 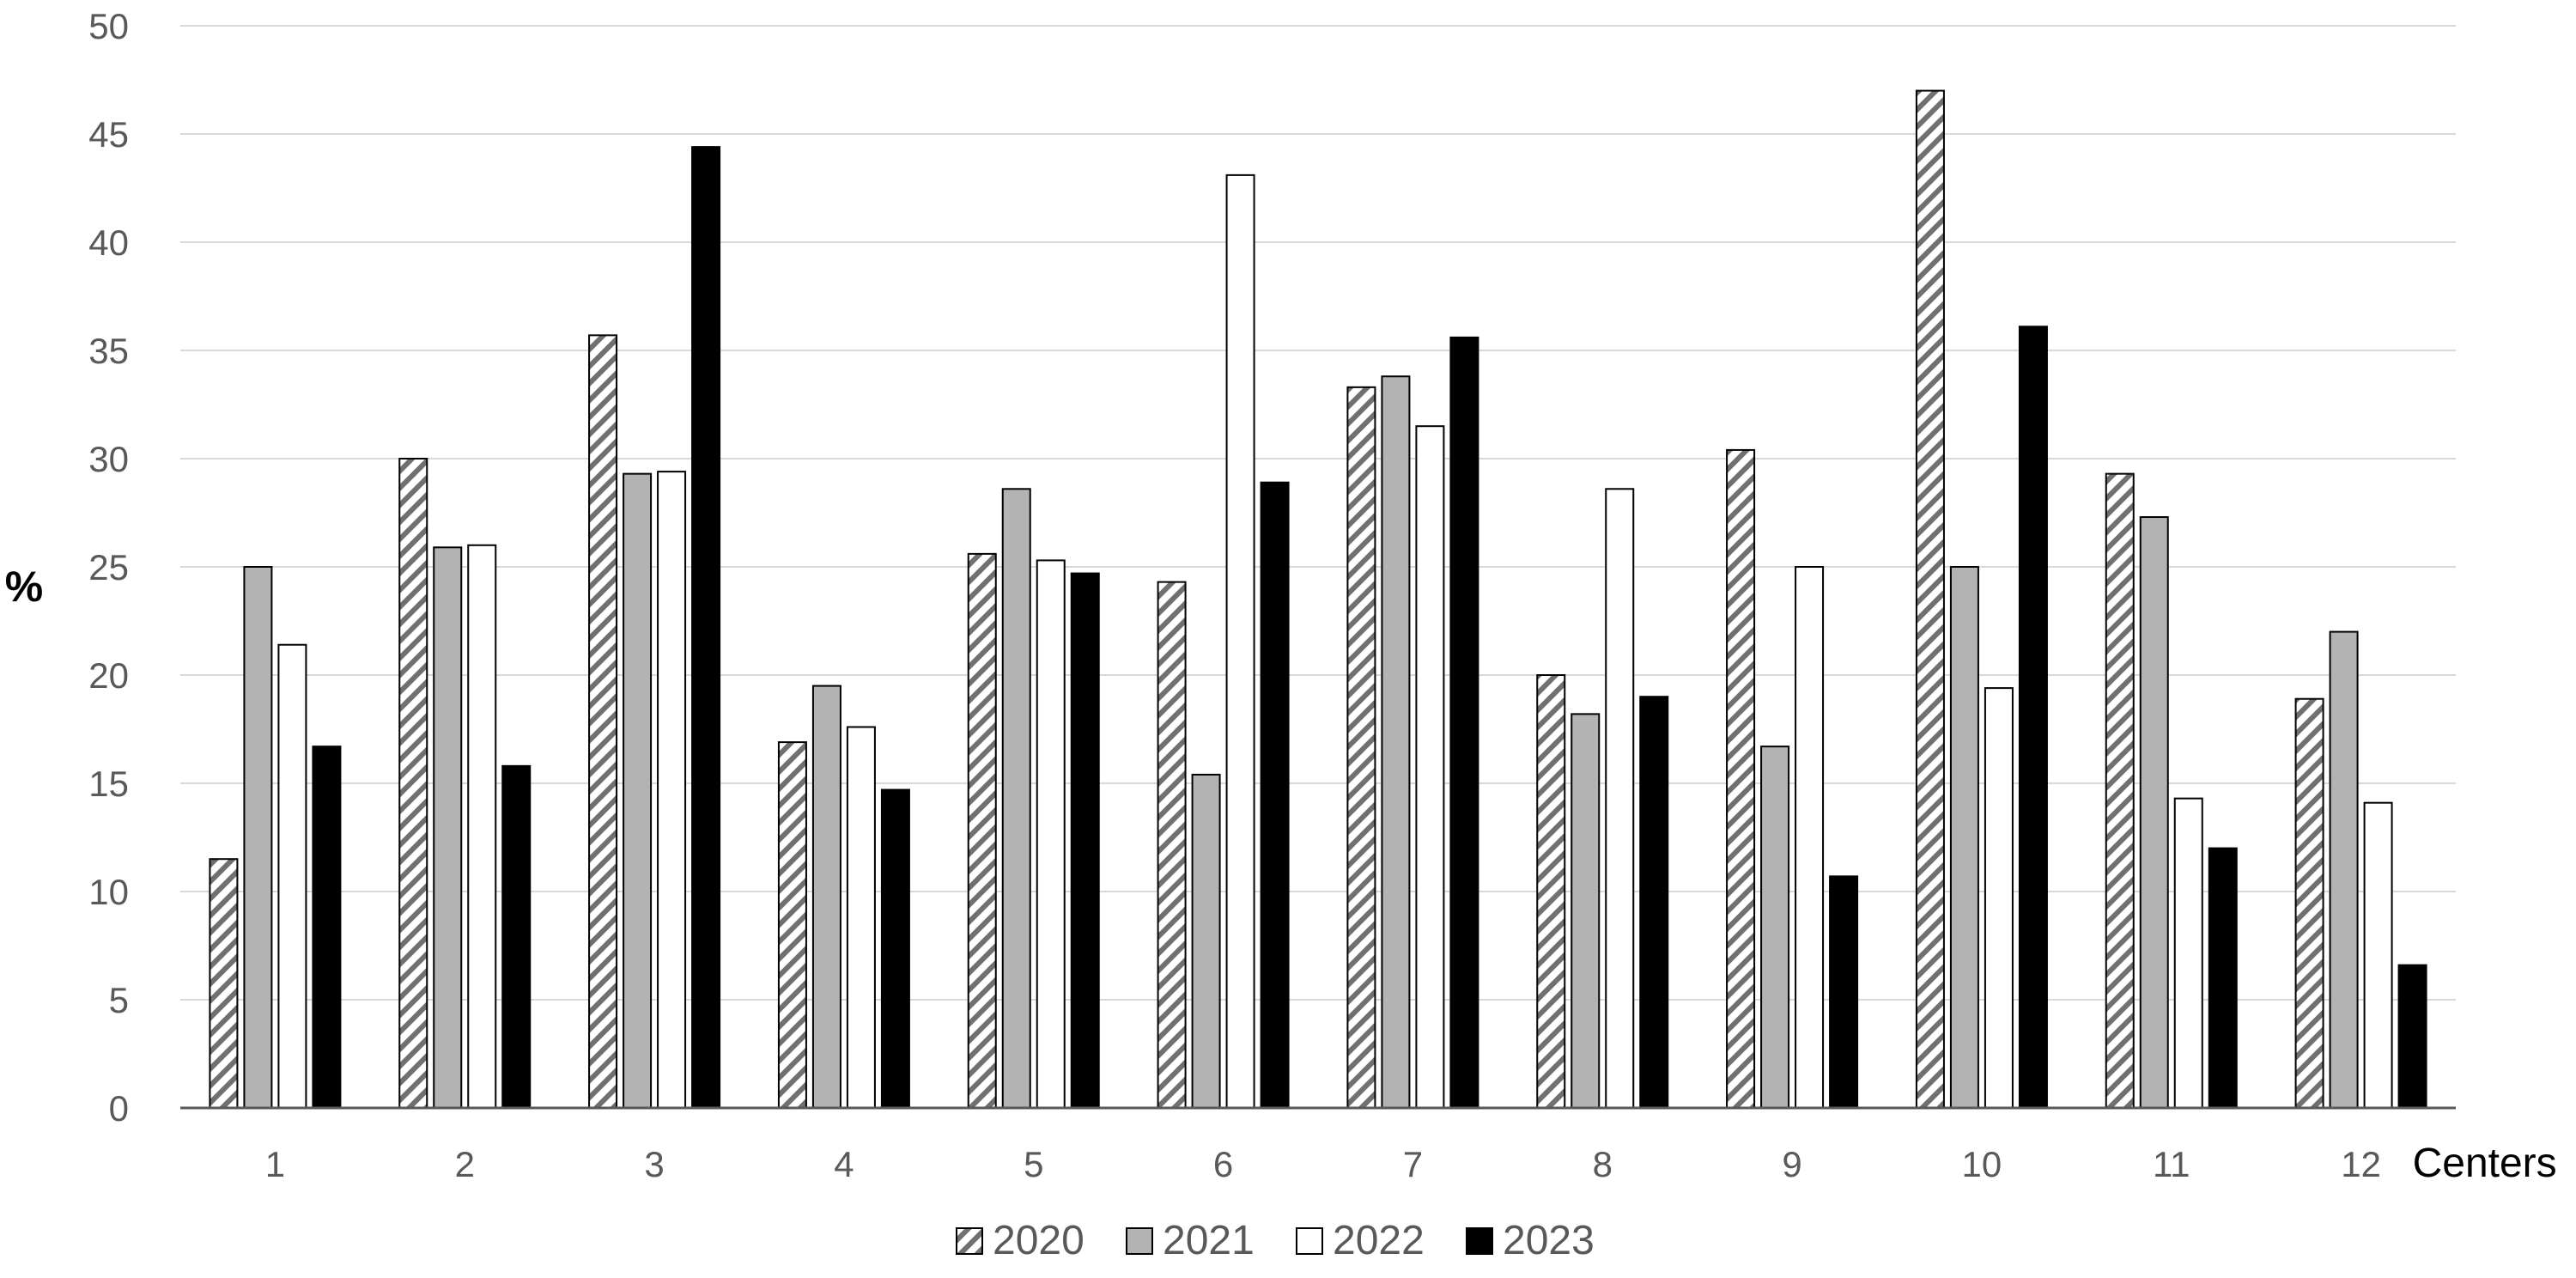 What do you see at coordinates (109, 459) in the screenshot?
I see `y-tick-label: 30` at bounding box center [109, 459].